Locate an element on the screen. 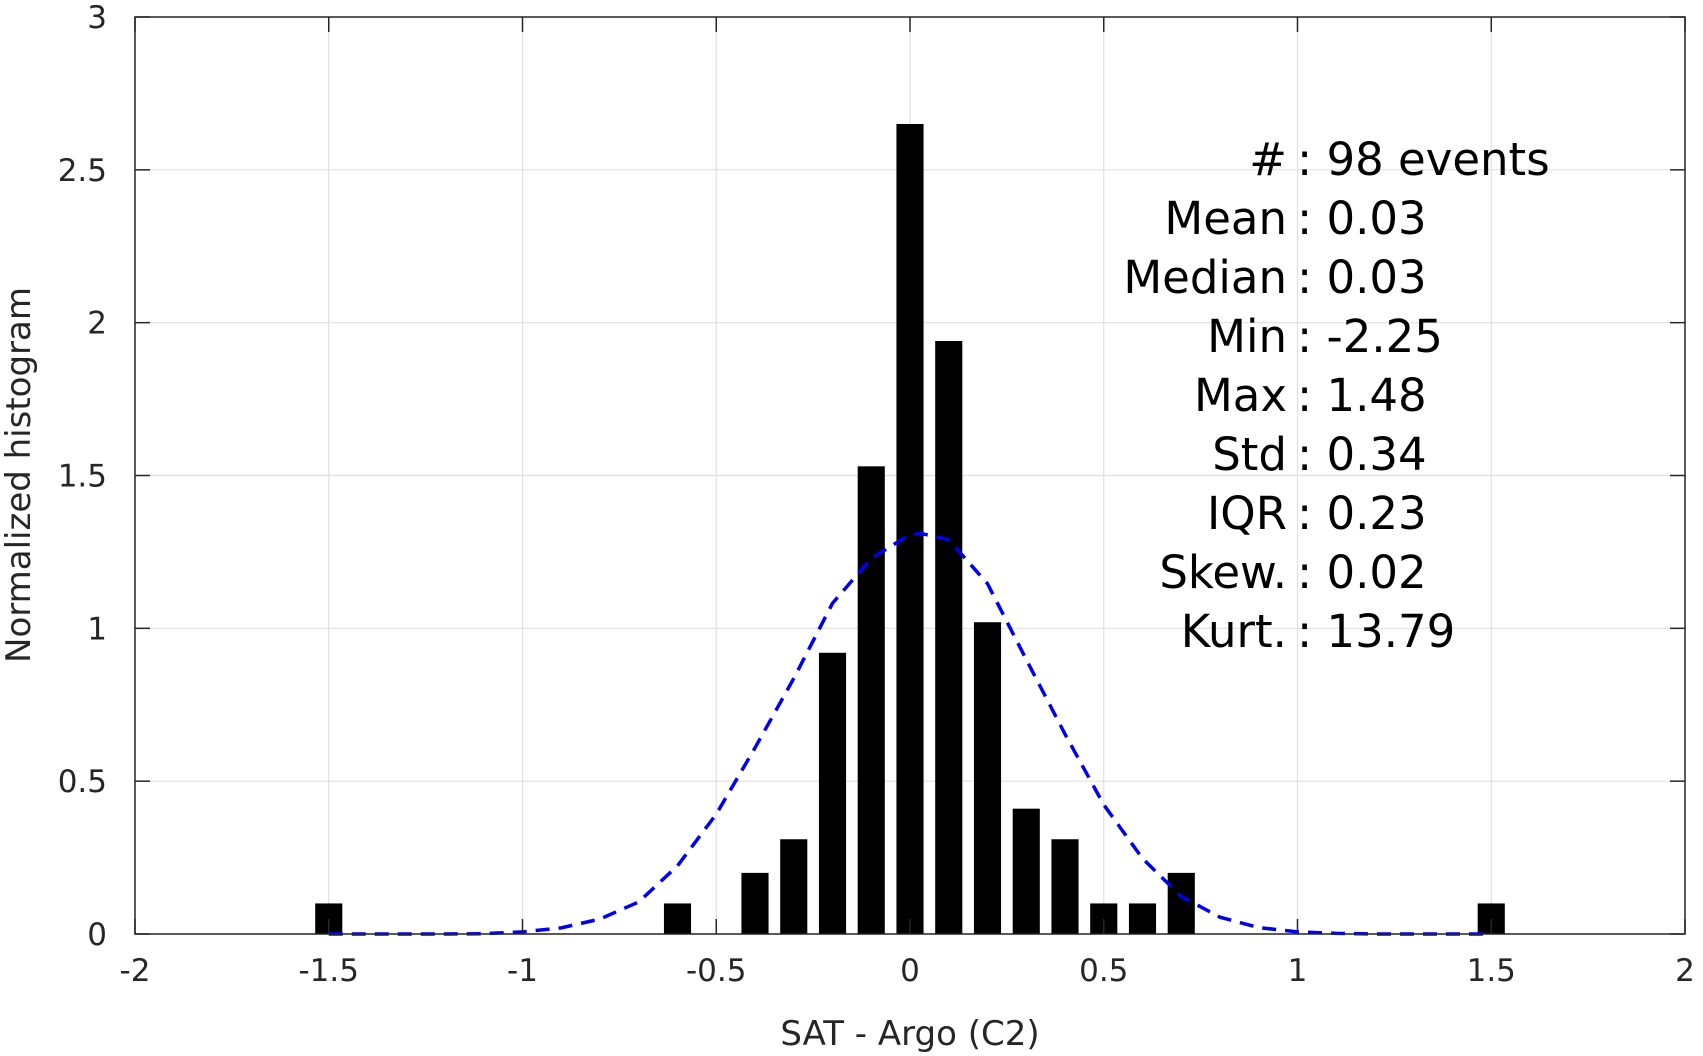  y-tick-label: 3 is located at coordinates (97, 18).